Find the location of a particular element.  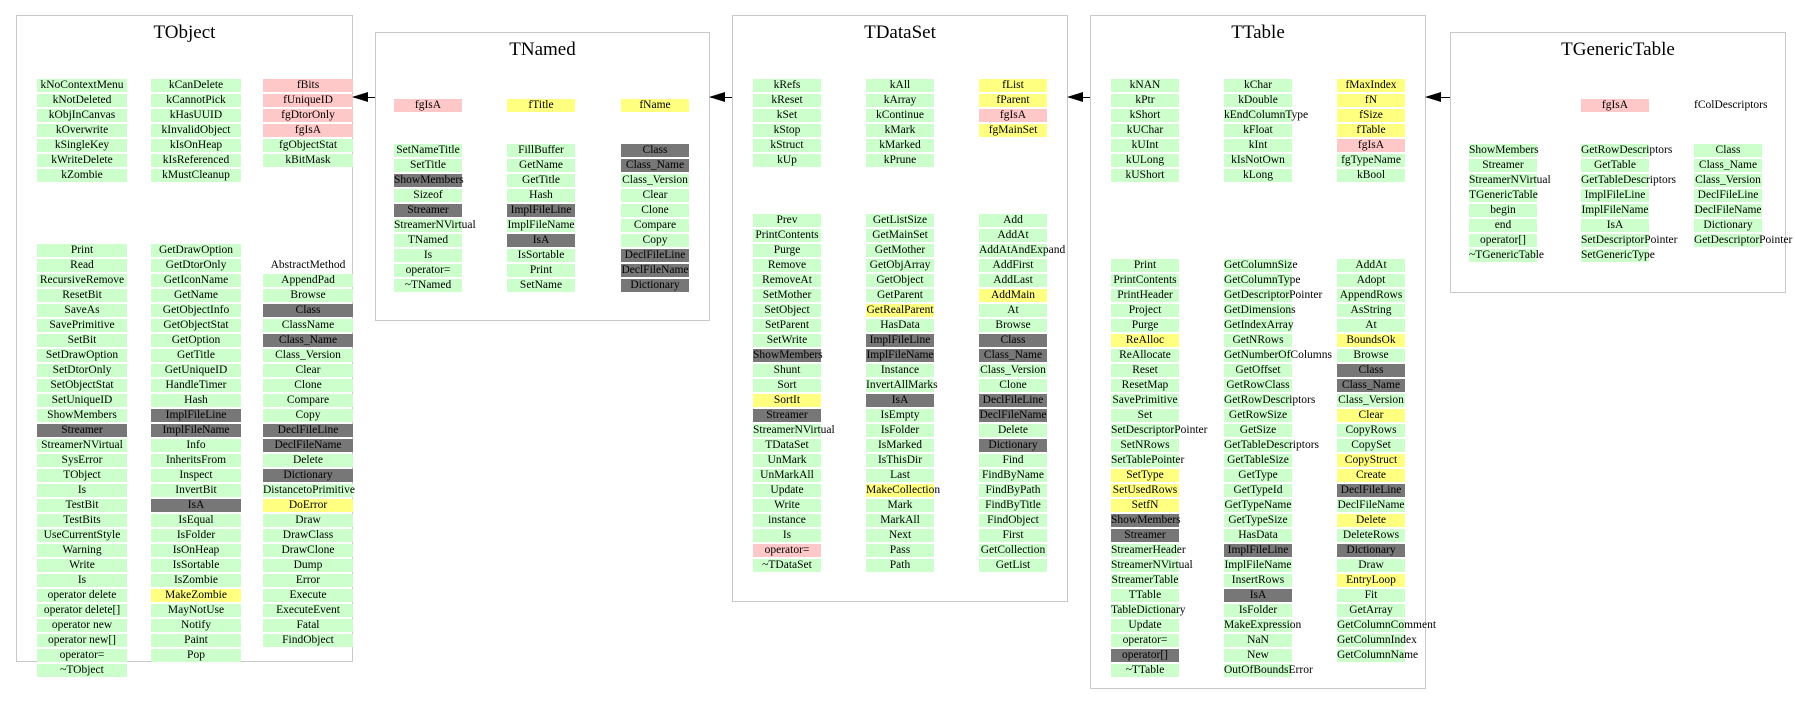

member-cell: Hash is located at coordinates (541, 195).